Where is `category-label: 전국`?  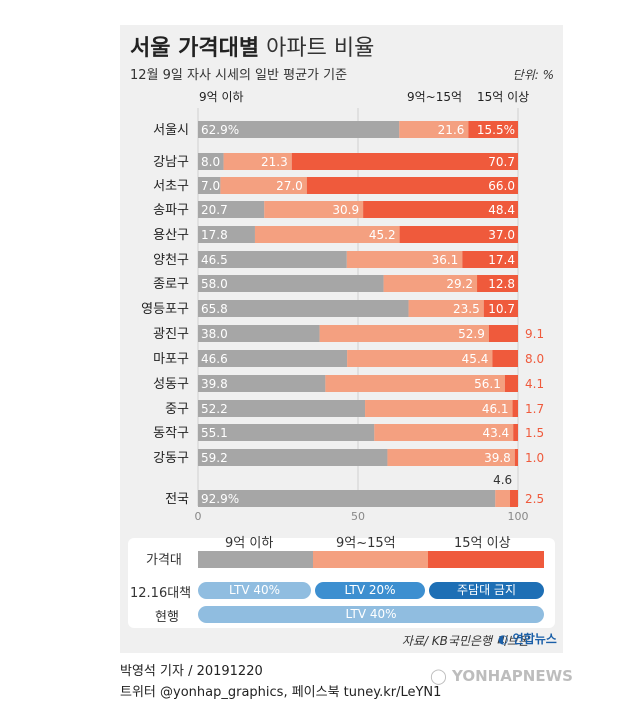 category-label: 전국 is located at coordinates (177, 499).